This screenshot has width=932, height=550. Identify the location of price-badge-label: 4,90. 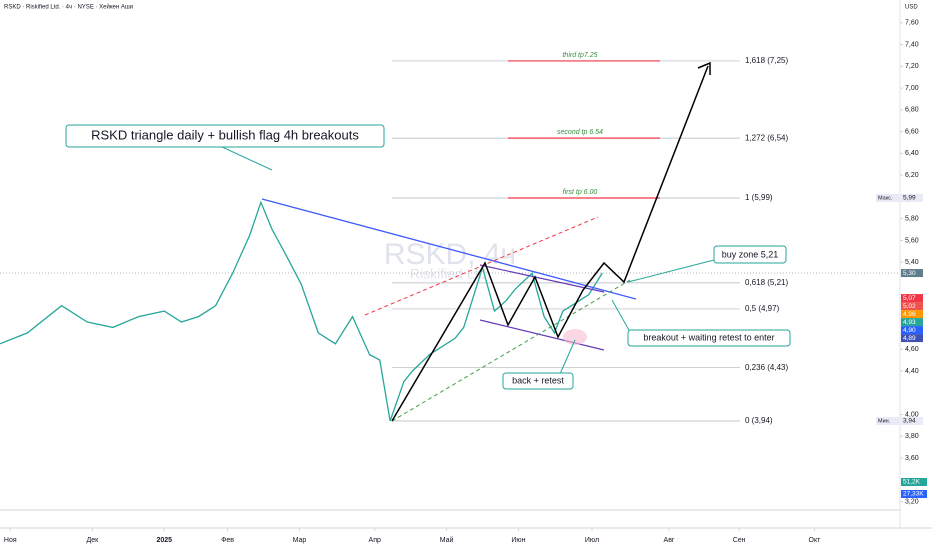
(909, 330).